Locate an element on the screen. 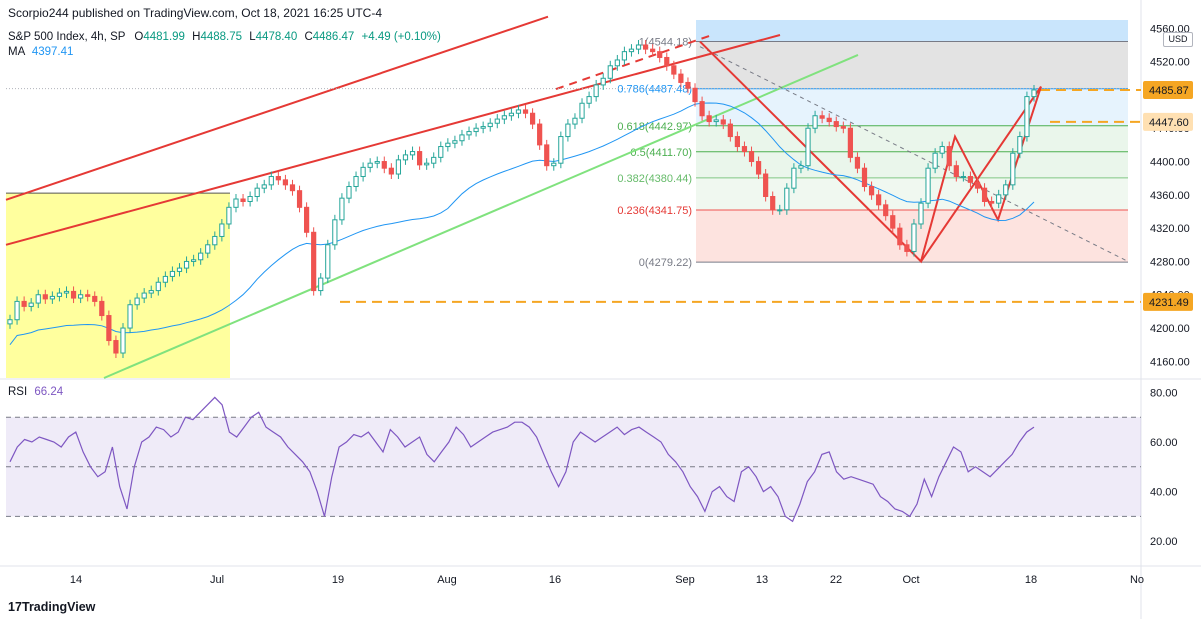  price-tag-label: 4485.87 is located at coordinates (1169, 91).